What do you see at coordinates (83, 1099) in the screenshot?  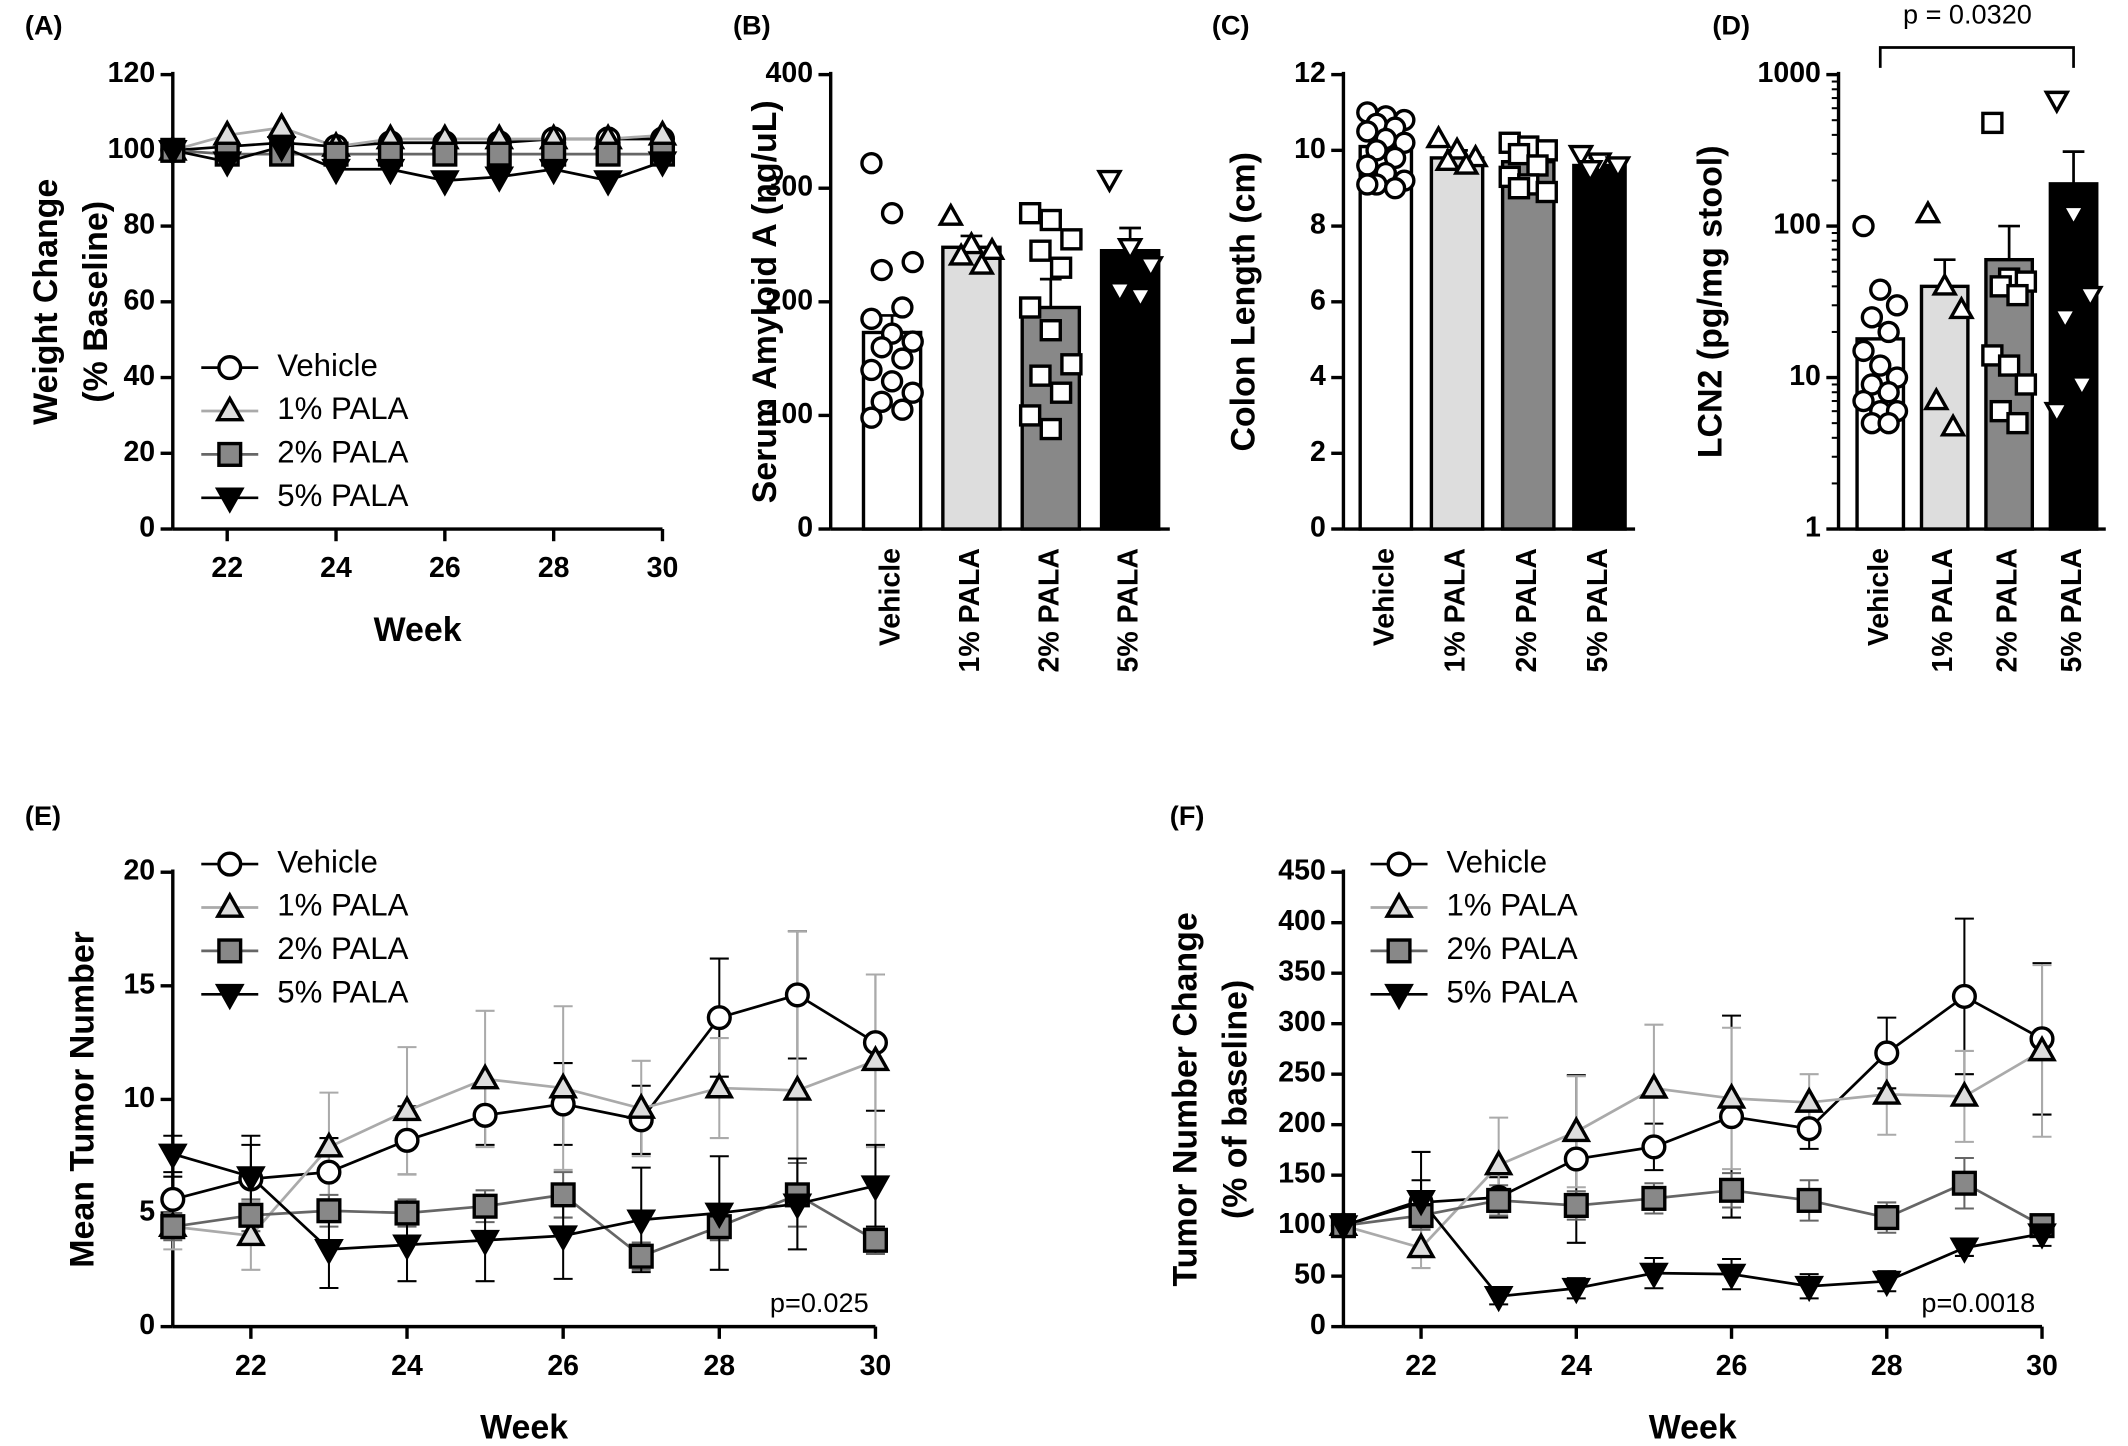 I see `y-axis-label: Mean Tumor Number` at bounding box center [83, 1099].